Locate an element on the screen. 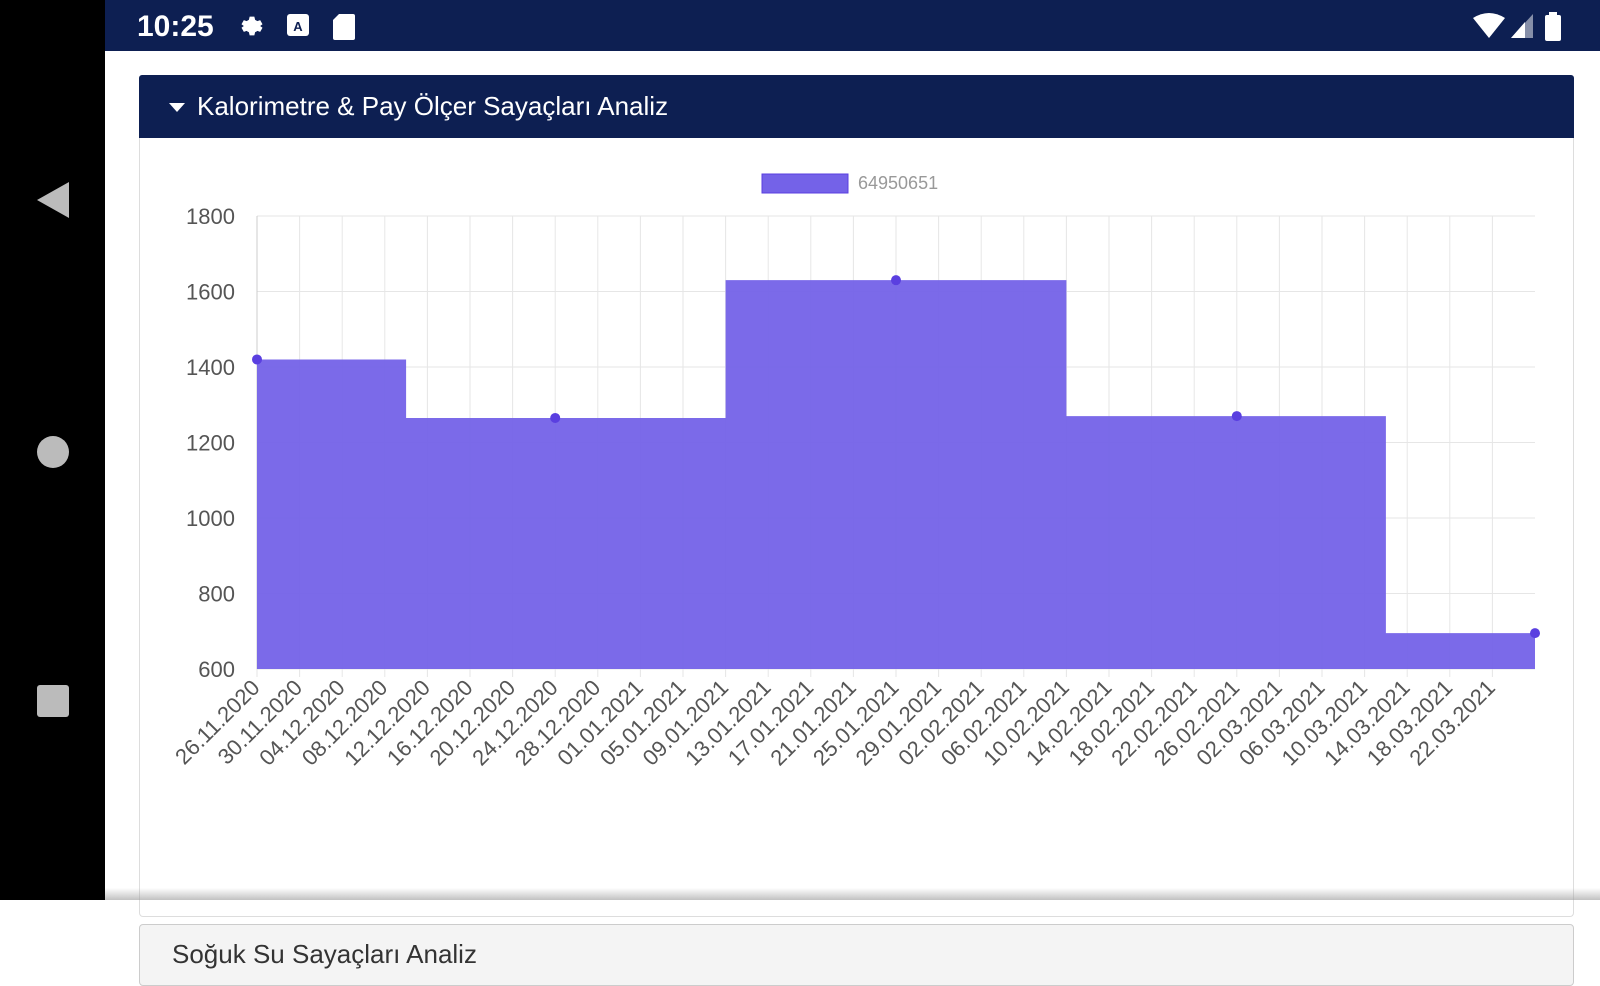 This screenshot has height=986, width=1600. y-tick-label: 1400 is located at coordinates (210, 367).